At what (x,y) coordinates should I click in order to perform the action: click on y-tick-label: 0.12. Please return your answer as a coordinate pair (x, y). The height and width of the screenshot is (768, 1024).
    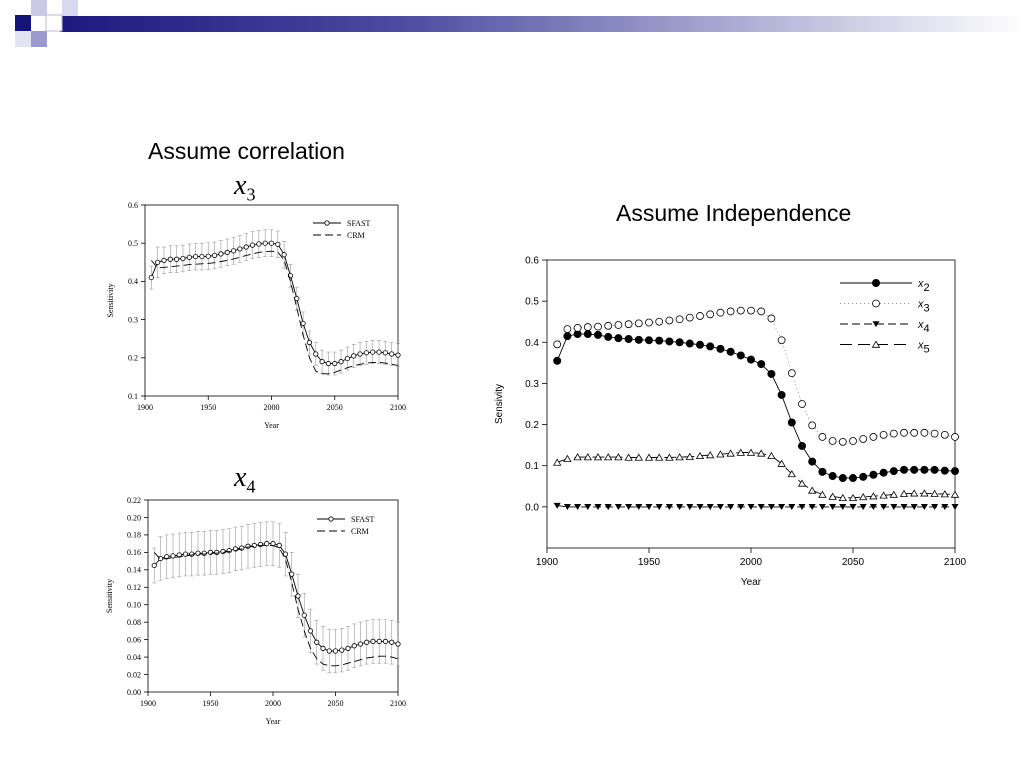
    Looking at the image, I should click on (134, 587).